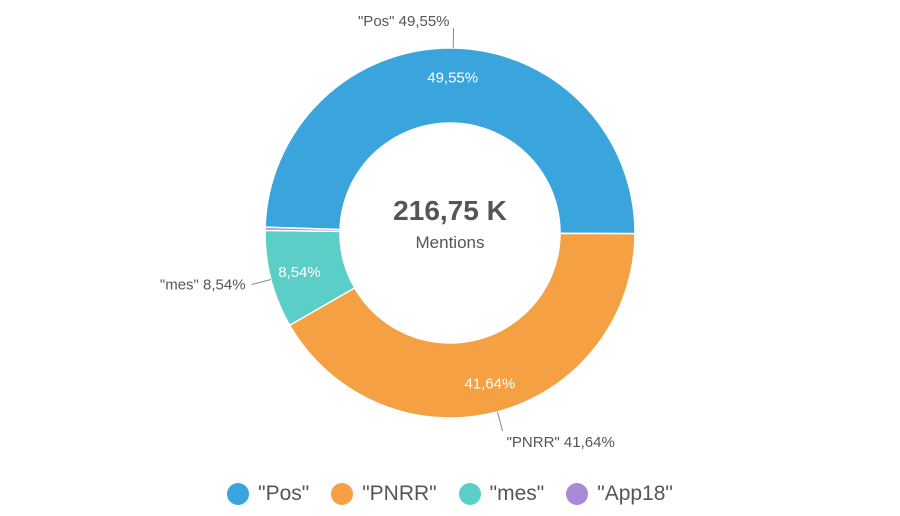  I want to click on center-total-value: 216,75 K, so click(450, 210).